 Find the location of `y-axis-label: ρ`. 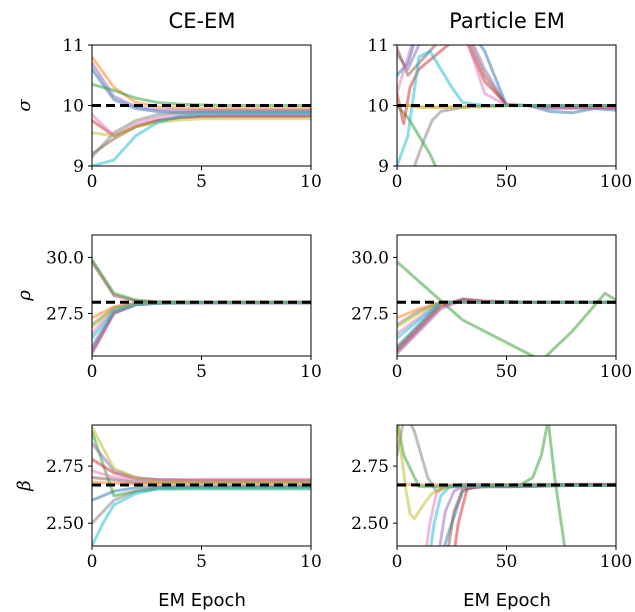

y-axis-label: ρ is located at coordinates (24, 296).